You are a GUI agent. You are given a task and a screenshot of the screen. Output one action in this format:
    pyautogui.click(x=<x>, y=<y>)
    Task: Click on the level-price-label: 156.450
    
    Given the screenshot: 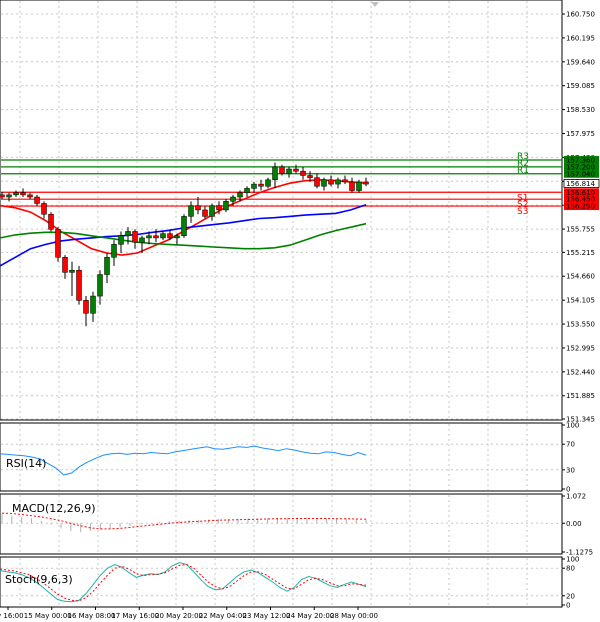 What is the action you would take?
    pyautogui.click(x=580, y=200)
    